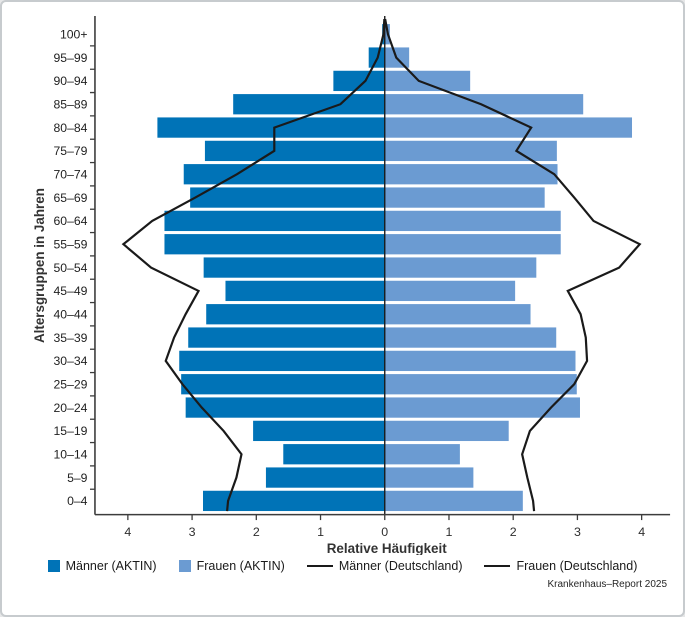 This screenshot has width=685, height=617. What do you see at coordinates (387, 548) in the screenshot?
I see `x-axis-title: Relative Häufigkeit` at bounding box center [387, 548].